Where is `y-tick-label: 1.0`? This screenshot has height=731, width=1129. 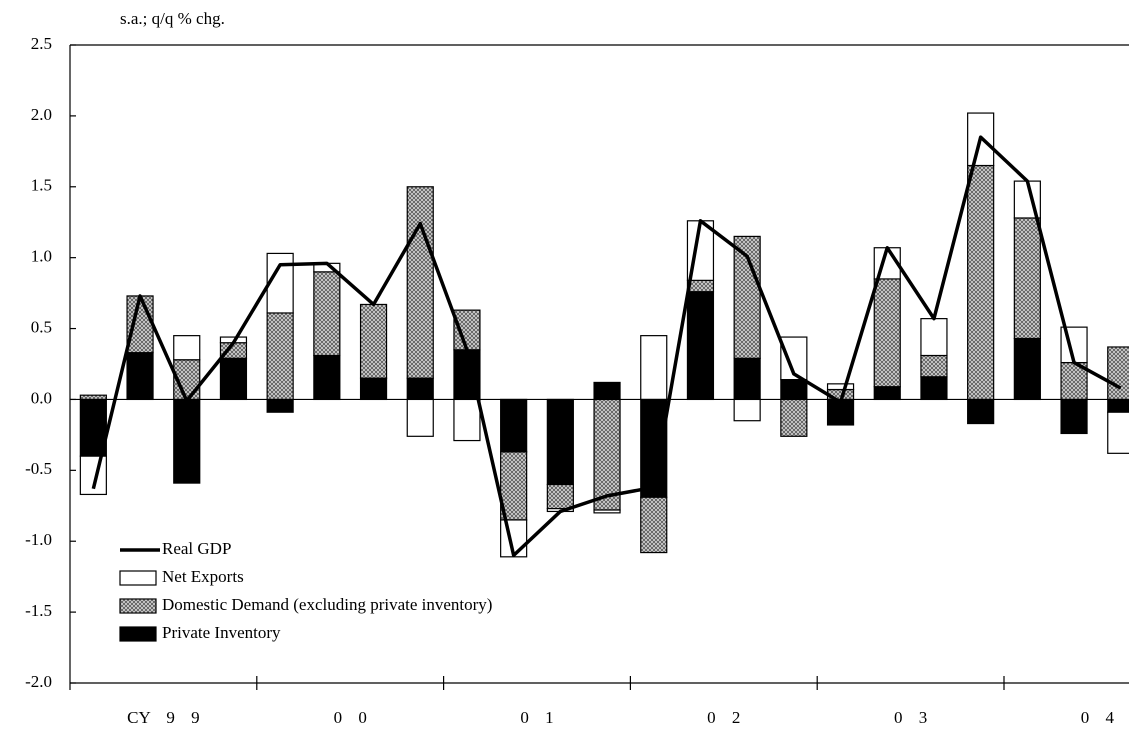
y-tick-label: 1.0 is located at coordinates (41, 256).